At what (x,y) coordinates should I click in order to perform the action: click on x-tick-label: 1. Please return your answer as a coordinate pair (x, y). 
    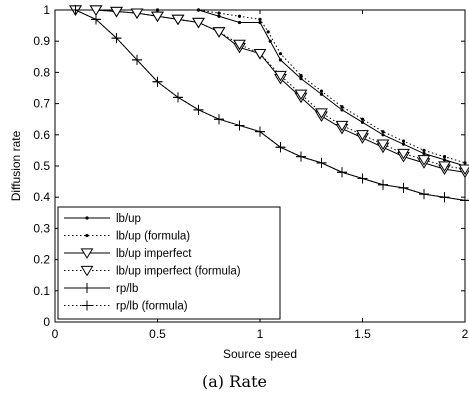
    Looking at the image, I should click on (260, 334).